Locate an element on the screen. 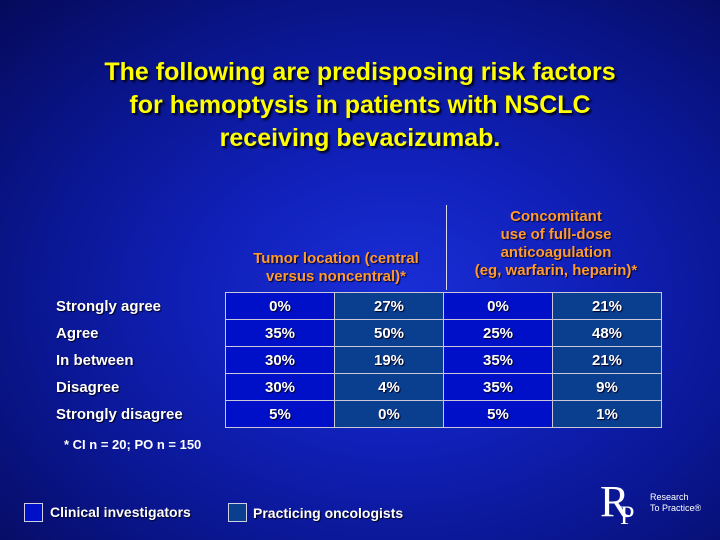 The height and width of the screenshot is (540, 720). column-header-line: Concomitant is located at coordinates (556, 216).